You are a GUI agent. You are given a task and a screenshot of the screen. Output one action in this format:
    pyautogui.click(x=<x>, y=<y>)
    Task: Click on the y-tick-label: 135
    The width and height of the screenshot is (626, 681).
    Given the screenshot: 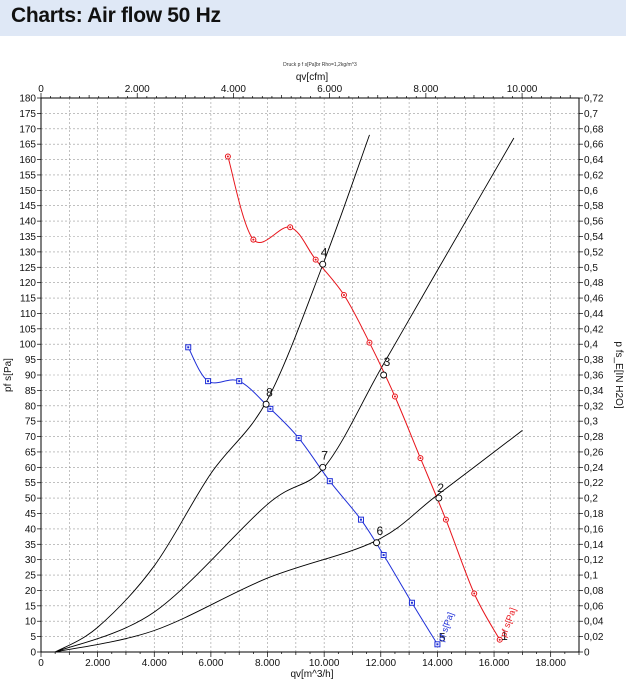 What is the action you would take?
    pyautogui.click(x=27, y=237)
    